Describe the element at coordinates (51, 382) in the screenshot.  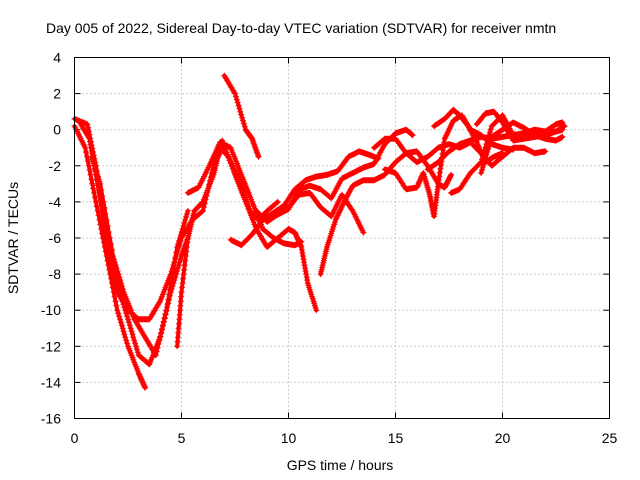
I see `y-tick-label: -14` at that location.